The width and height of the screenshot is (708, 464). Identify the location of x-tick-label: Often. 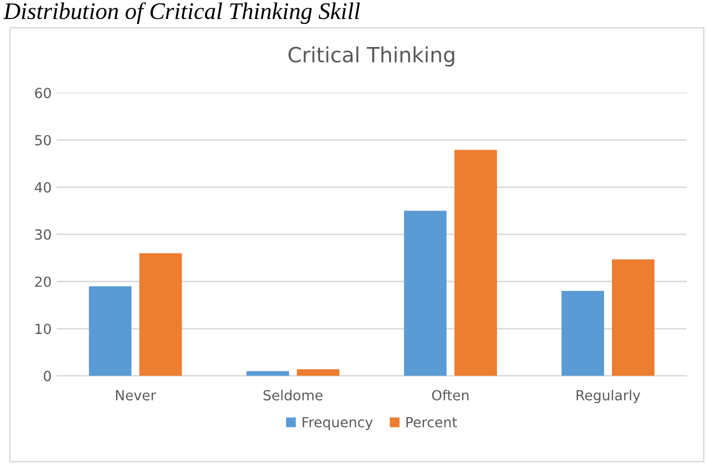
(450, 395).